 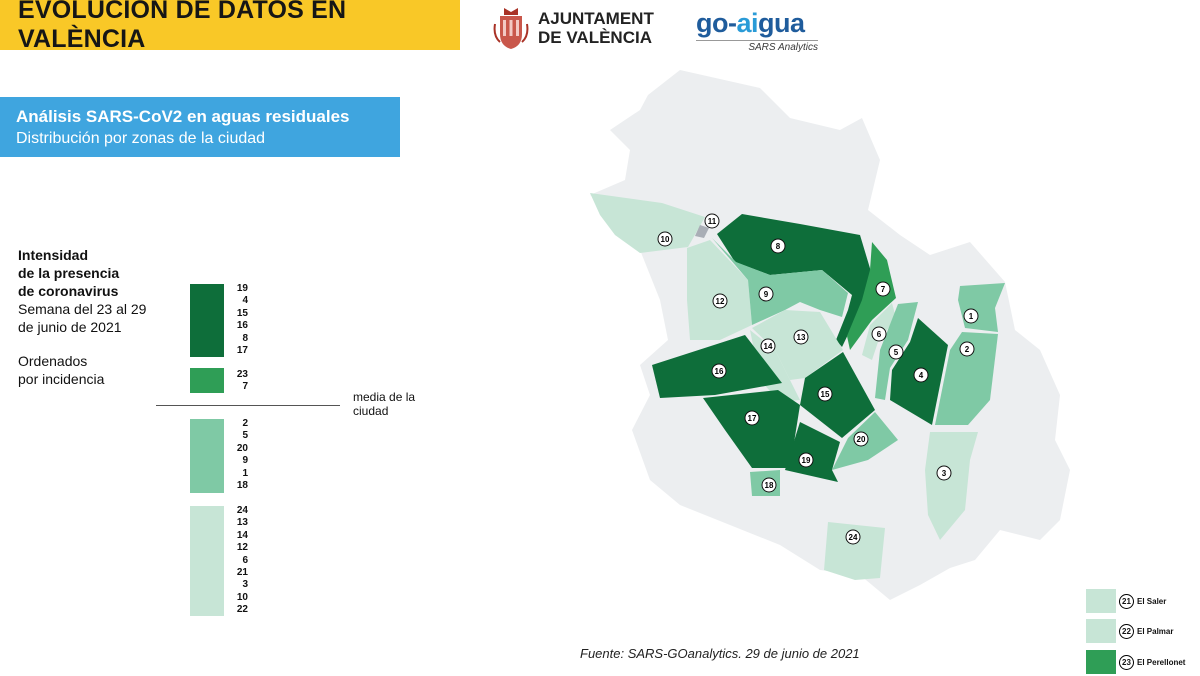 What do you see at coordinates (82, 309) in the screenshot?
I see `legend-week-1: Semana del 23 al 29` at bounding box center [82, 309].